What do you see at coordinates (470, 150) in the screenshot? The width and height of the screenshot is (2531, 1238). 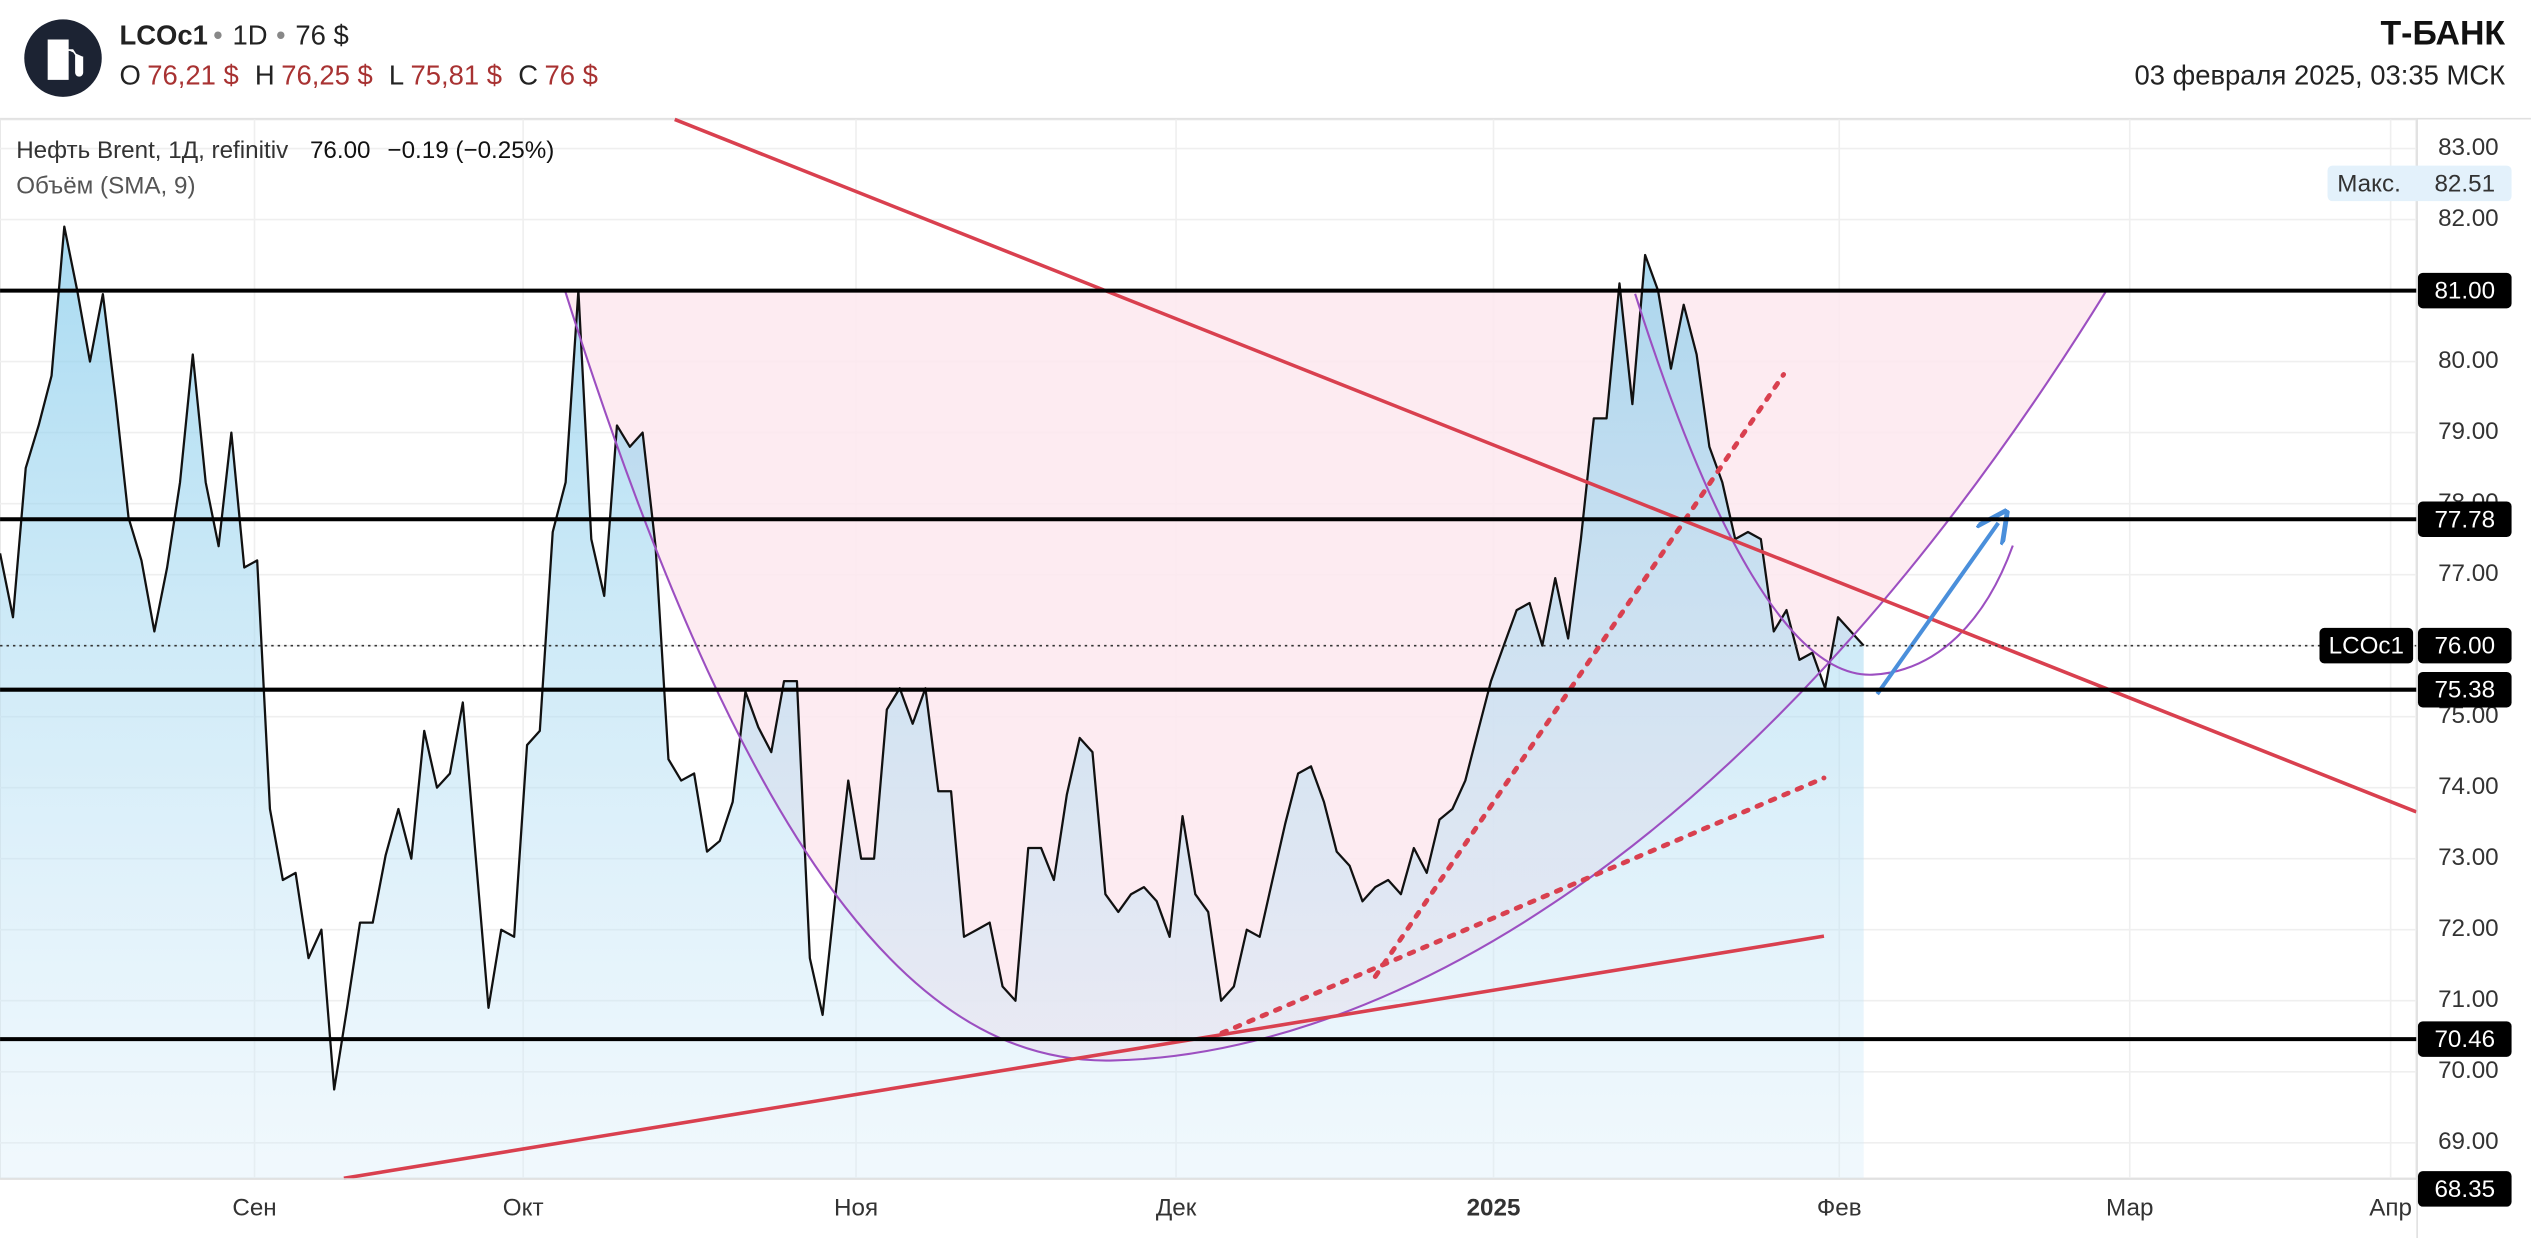 I see `legend-change: −0.19 (−0.25%)` at bounding box center [470, 150].